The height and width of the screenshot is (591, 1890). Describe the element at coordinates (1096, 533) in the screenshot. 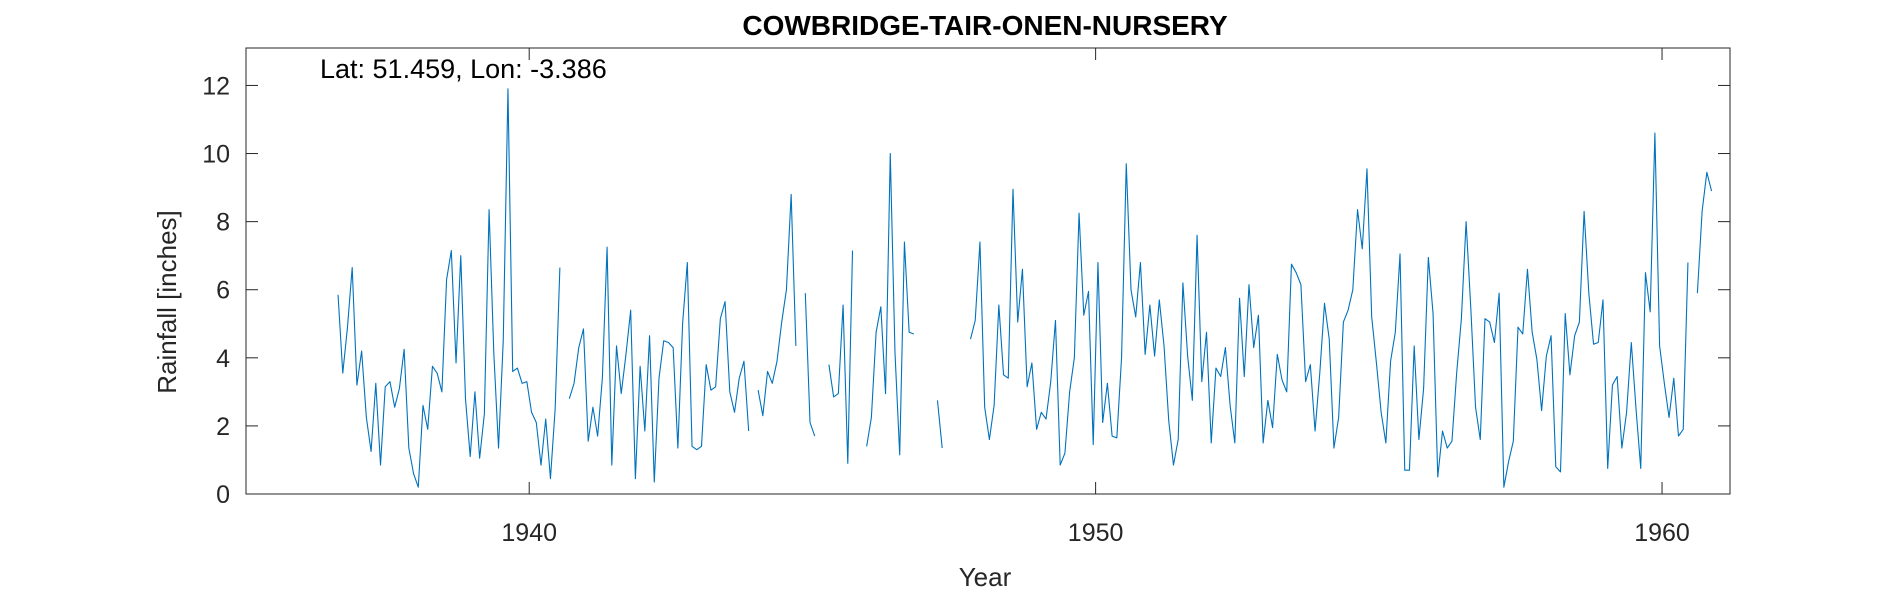

I see `x-tick-label: 1950` at that location.